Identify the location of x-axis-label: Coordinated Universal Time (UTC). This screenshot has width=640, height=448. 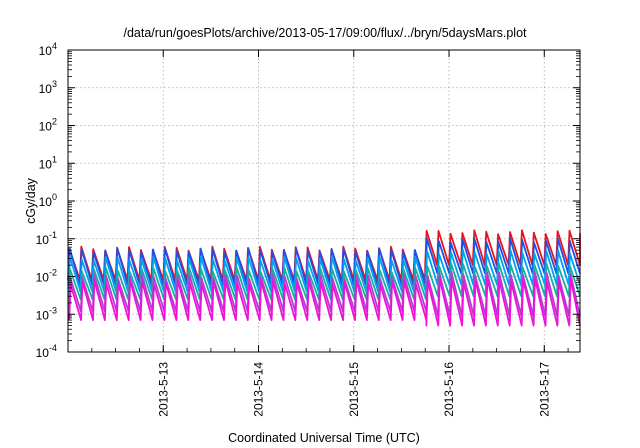
(324, 438).